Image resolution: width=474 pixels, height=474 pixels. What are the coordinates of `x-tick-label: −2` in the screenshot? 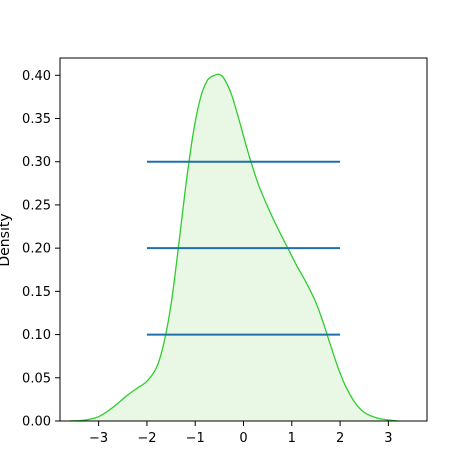 It's located at (146, 438).